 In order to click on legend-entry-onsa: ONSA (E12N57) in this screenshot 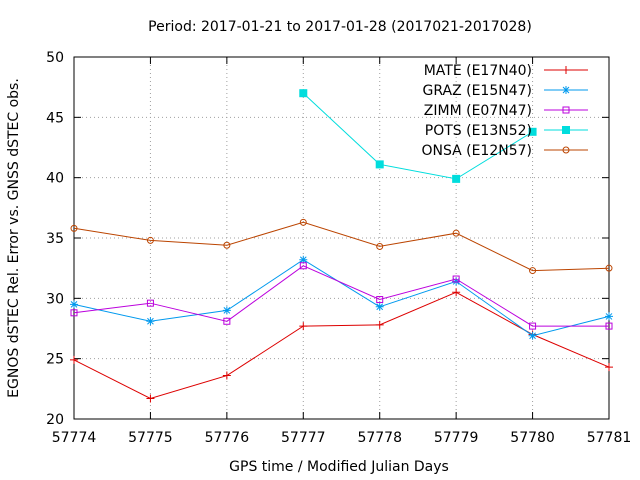, I will do `click(504, 151)`.